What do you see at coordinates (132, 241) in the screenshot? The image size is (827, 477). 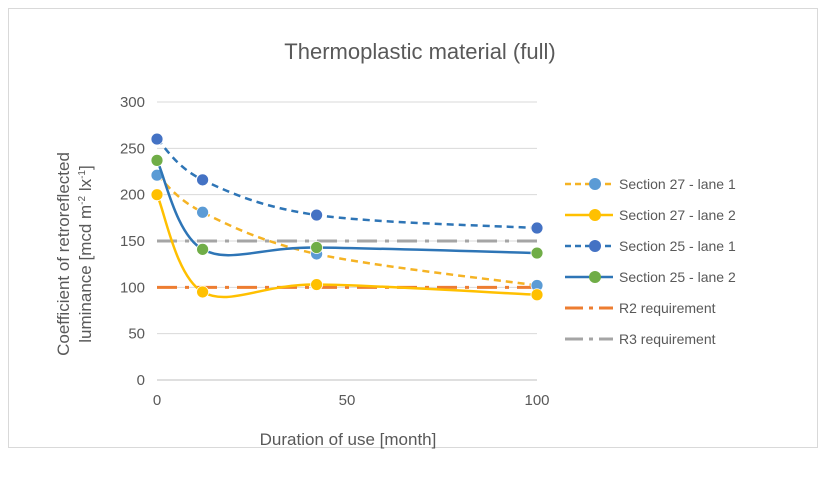 I see `y-tick-label: 150` at bounding box center [132, 241].